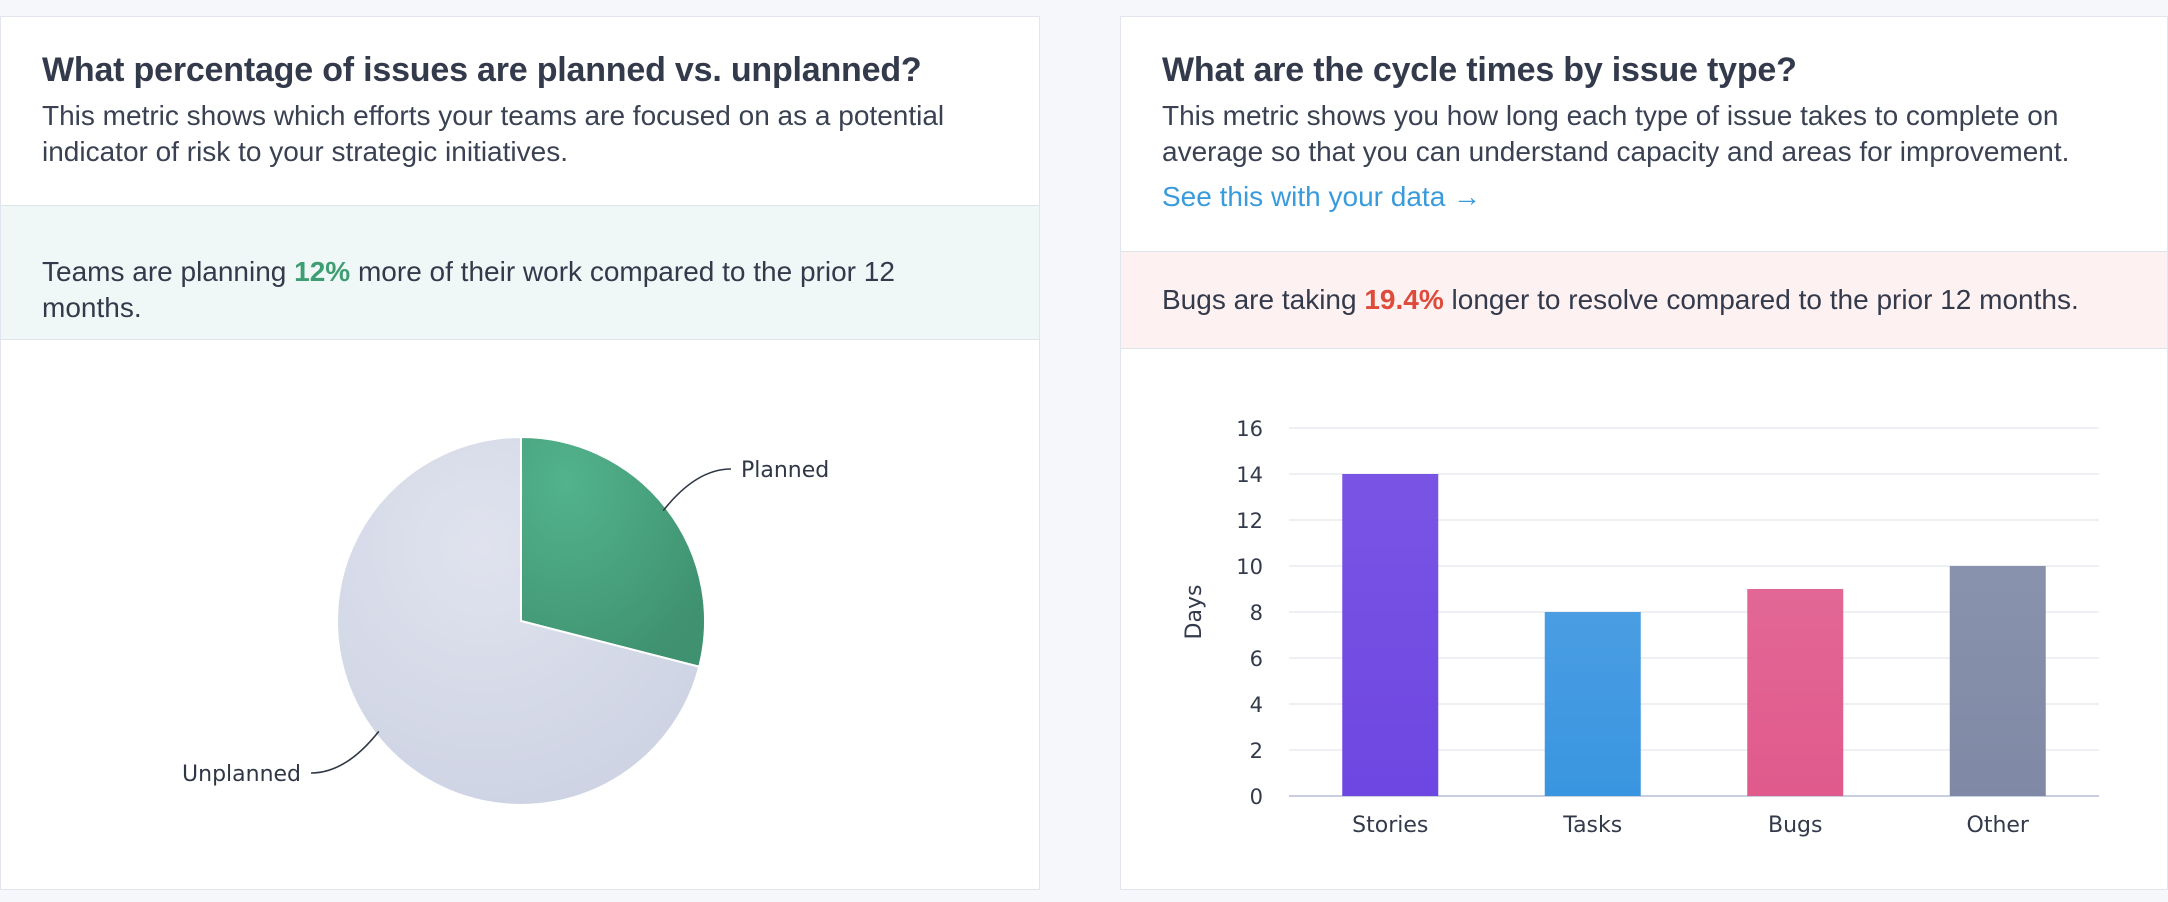 Image resolution: width=2168 pixels, height=902 pixels. Describe the element at coordinates (1263, 299) in the screenshot. I see `insight-text-prefix: Bugs are taking` at that location.